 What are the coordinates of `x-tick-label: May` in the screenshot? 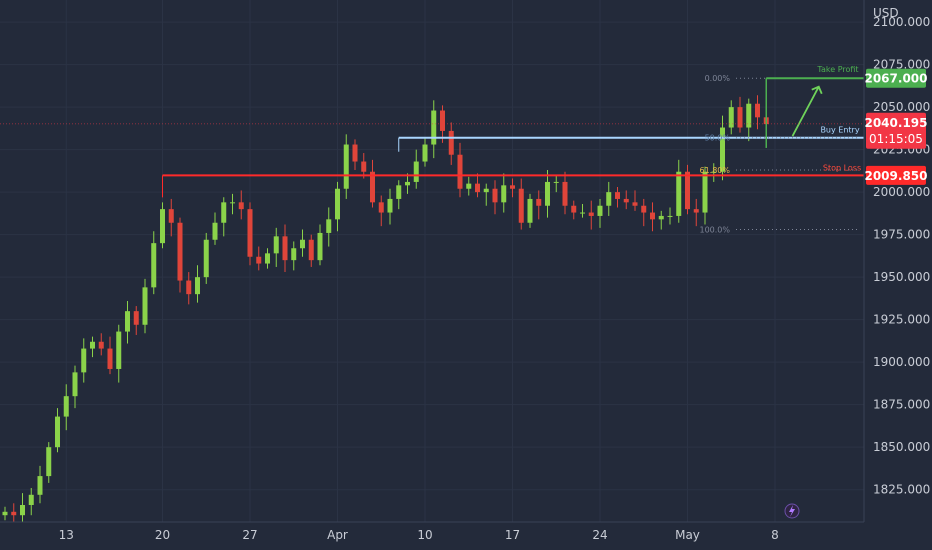 It's located at (687, 535).